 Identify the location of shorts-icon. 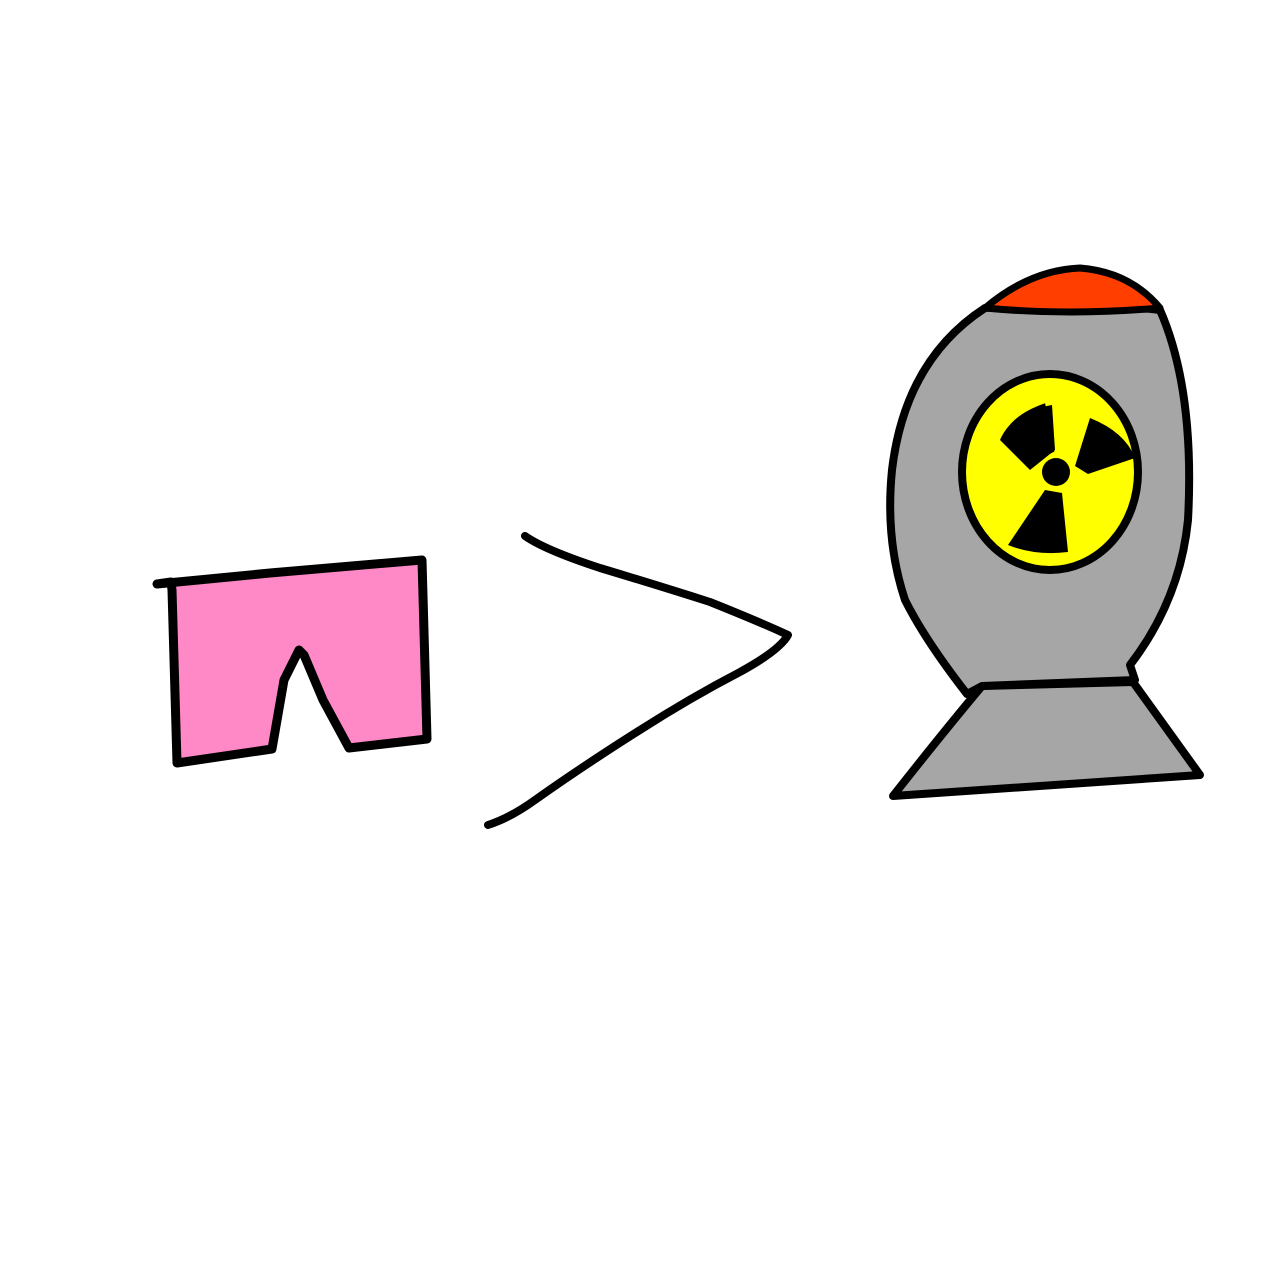
(292, 661).